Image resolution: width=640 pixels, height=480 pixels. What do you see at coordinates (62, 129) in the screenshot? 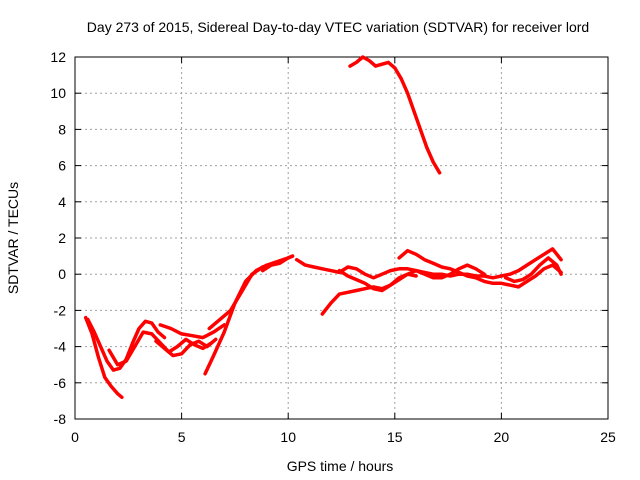
I see `y-tick-label: 8` at bounding box center [62, 129].